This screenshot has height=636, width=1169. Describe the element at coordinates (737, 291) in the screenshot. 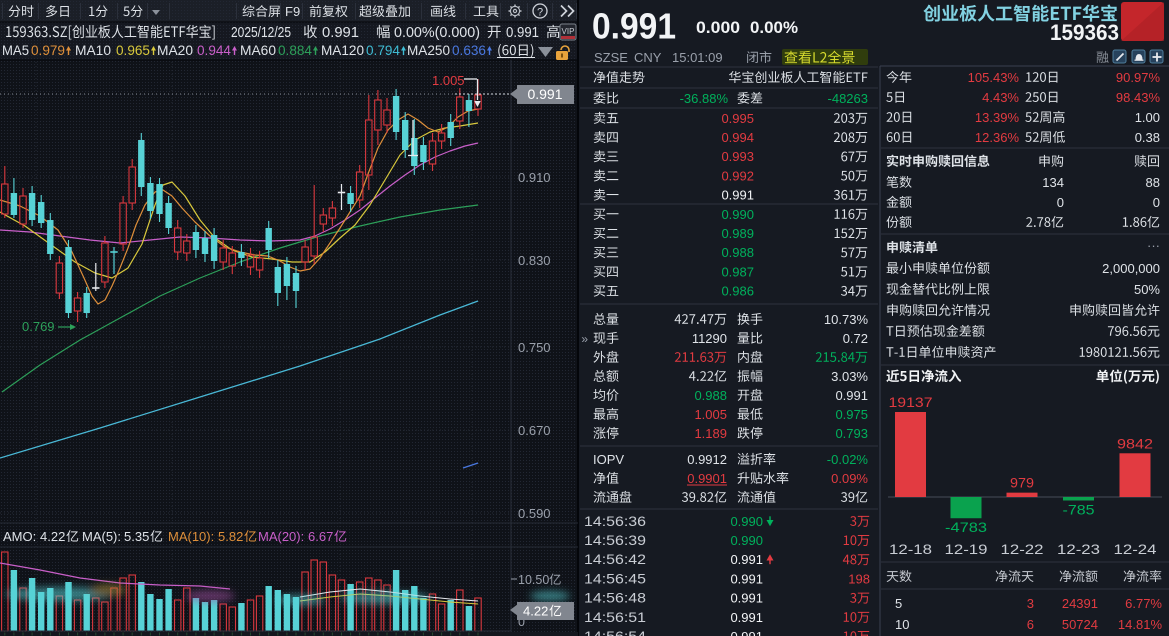

I see `svg-text: 0.986` at that location.